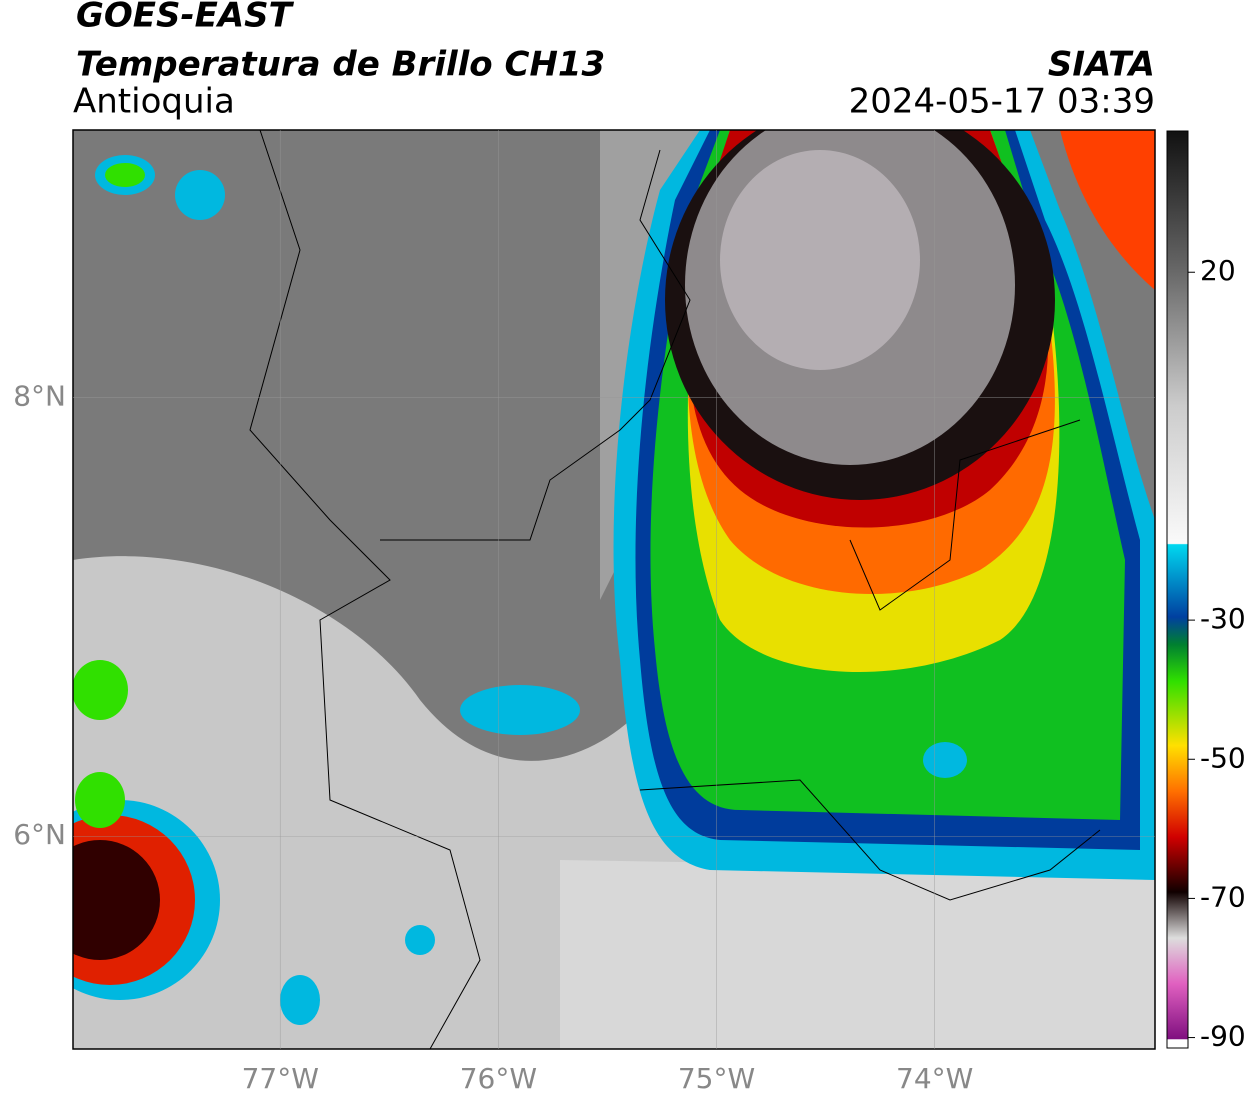  Describe the element at coordinates (1223, 618) in the screenshot. I see `colorbar-label: -30` at that location.